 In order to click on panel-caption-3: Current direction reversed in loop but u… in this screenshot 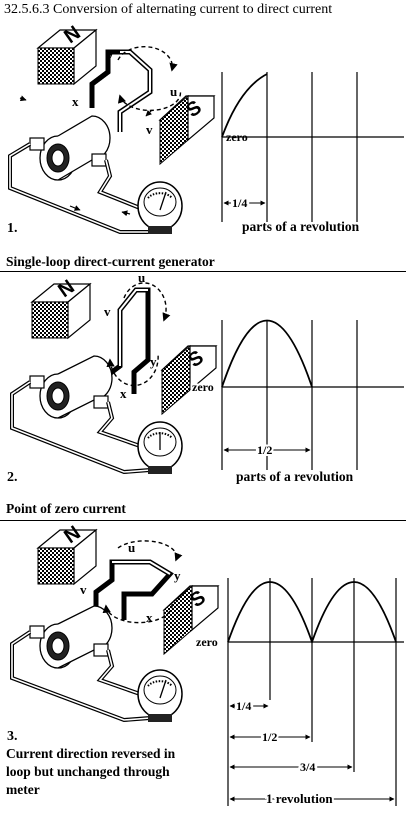, I will do `click(90, 772)`.